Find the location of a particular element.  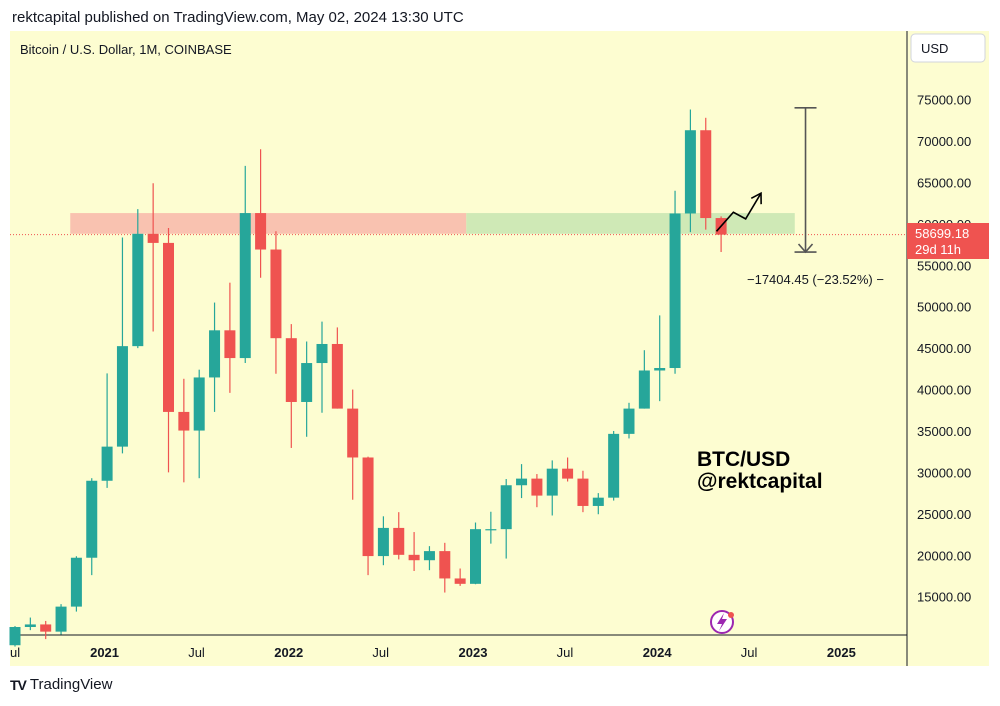

watermark-author: @rektcapital is located at coordinates (760, 481).